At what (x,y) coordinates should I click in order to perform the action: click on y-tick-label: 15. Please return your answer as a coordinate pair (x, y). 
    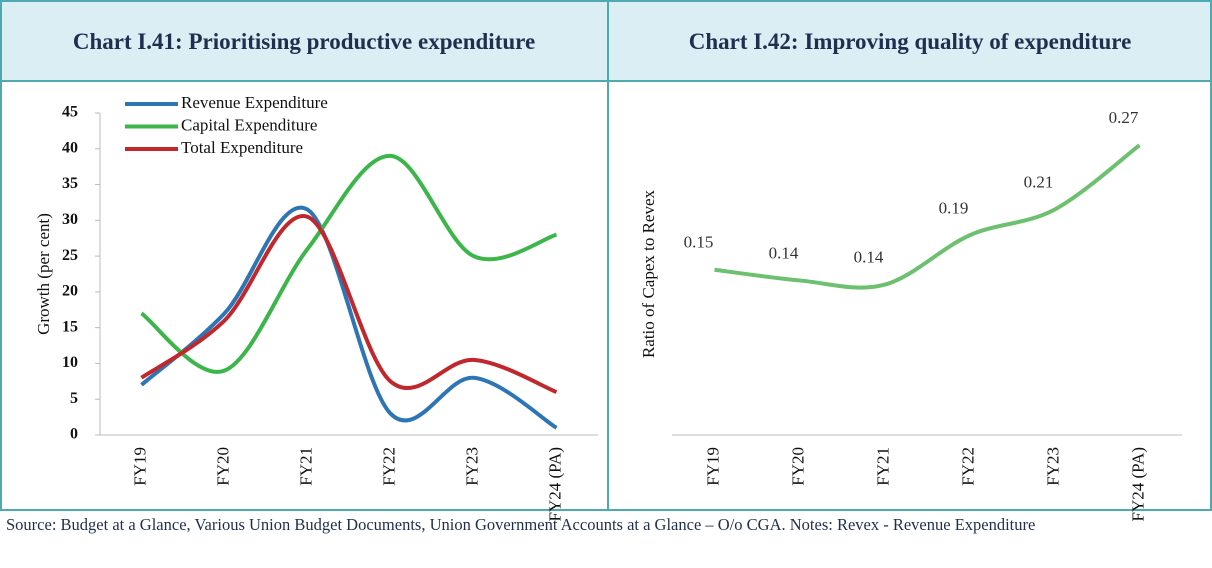
    Looking at the image, I should click on (70, 326).